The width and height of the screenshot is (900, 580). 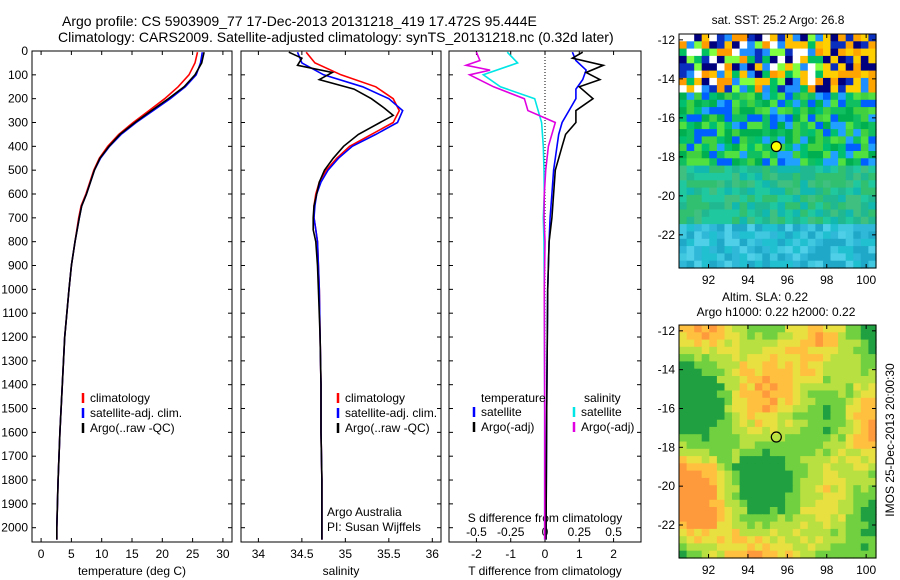 What do you see at coordinates (18, 123) in the screenshot?
I see `depth-tick-label: 300` at bounding box center [18, 123].